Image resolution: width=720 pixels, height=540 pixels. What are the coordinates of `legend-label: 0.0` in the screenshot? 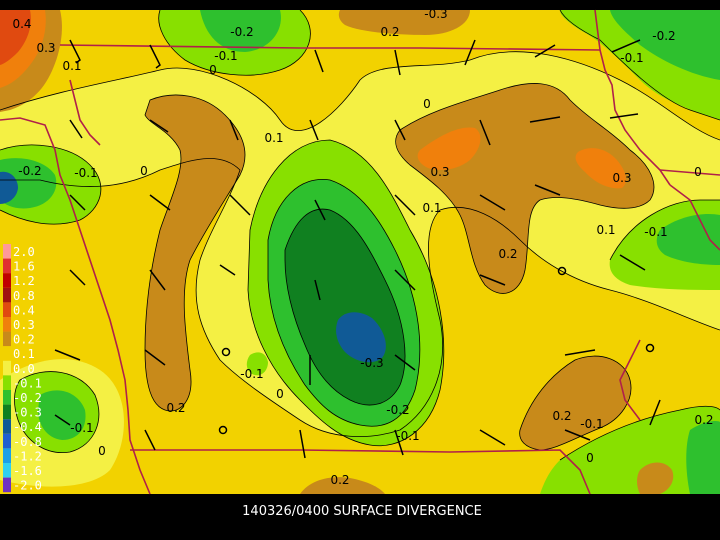 It's located at (24, 369).